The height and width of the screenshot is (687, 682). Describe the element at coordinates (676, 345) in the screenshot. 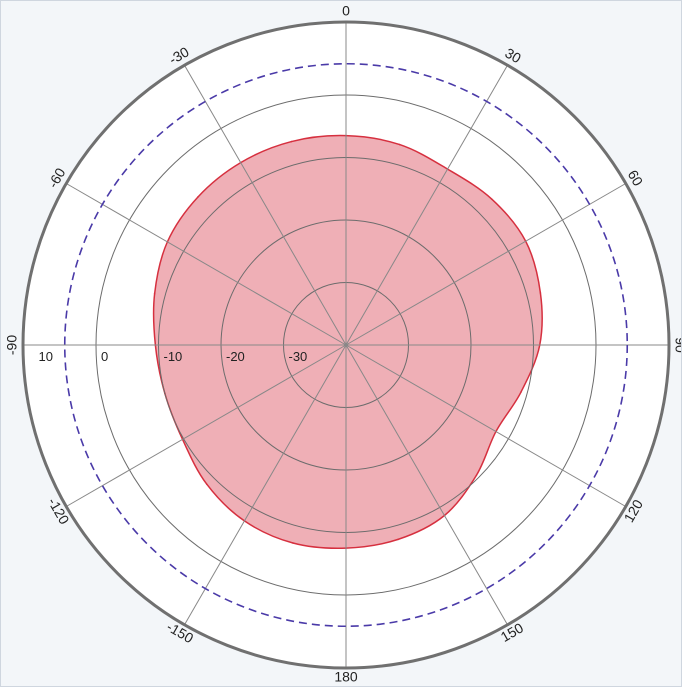

I see `angle-tick-label-3: 90` at that location.